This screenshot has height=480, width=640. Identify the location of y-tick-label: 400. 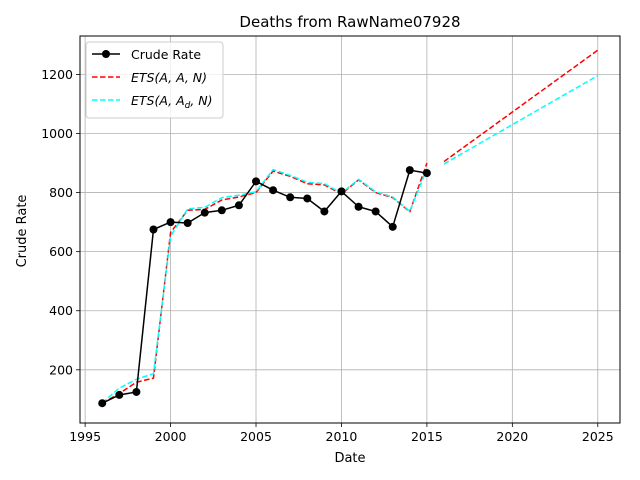
(61, 310).